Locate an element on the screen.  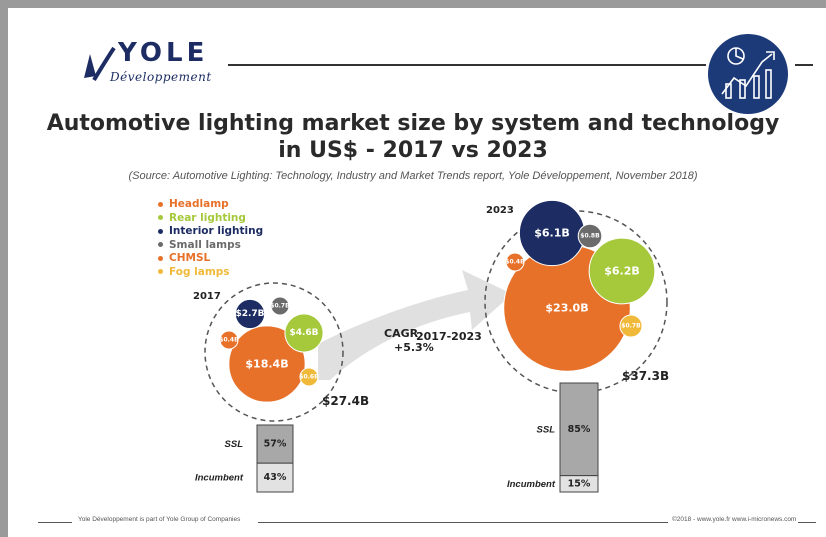
tech-bar-value-ssl-2017: 57% is located at coordinates (275, 444).